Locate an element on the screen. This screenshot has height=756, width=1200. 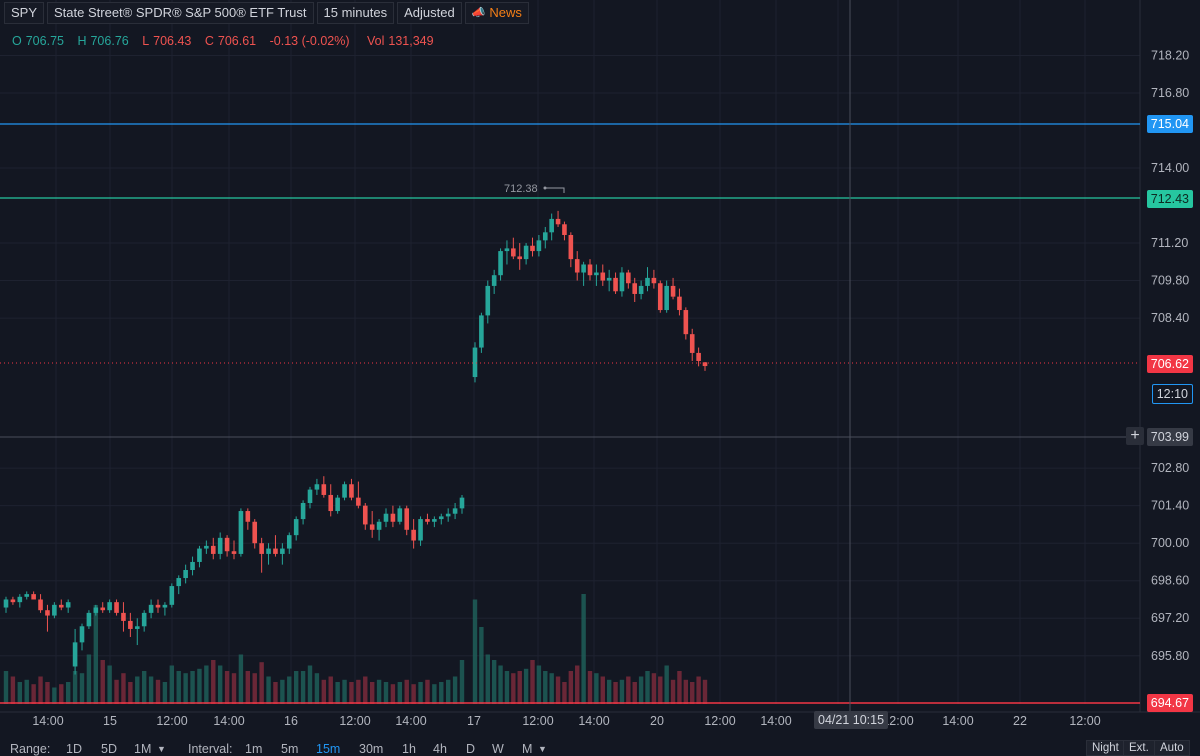
add-line-icon: + is located at coordinates (1135, 436).